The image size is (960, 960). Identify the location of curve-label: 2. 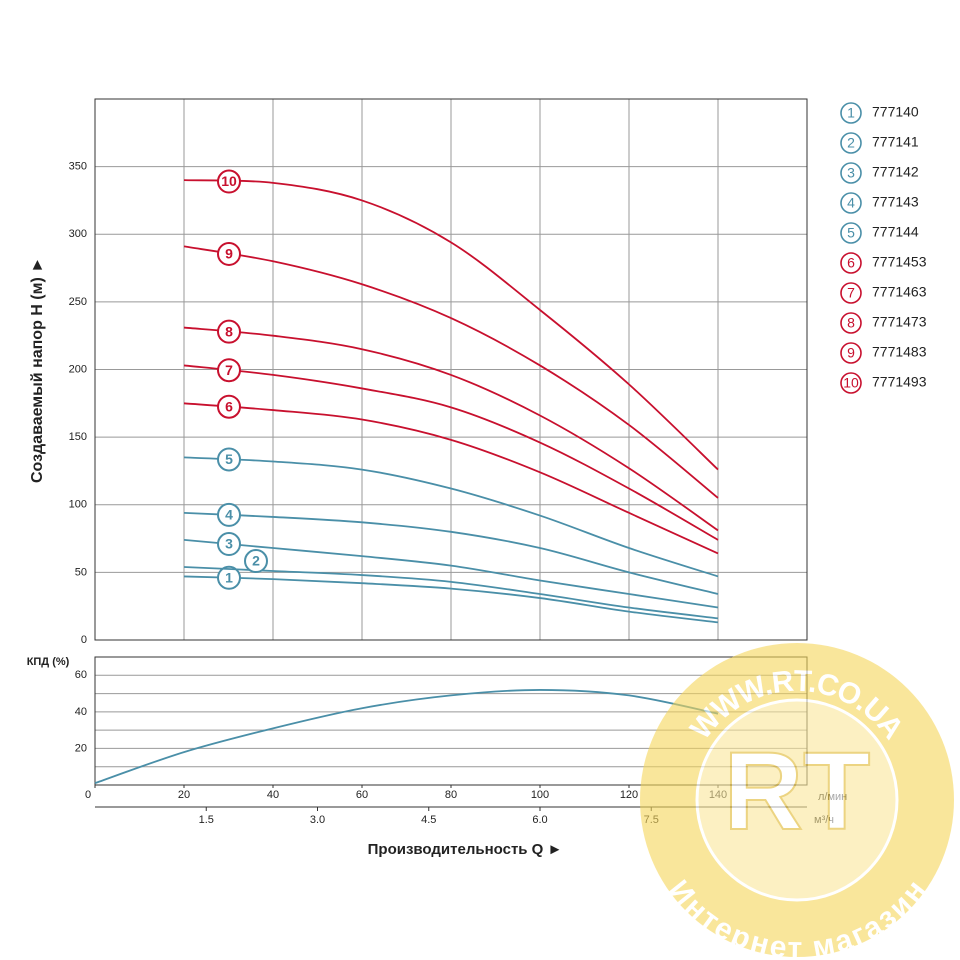
(256, 561).